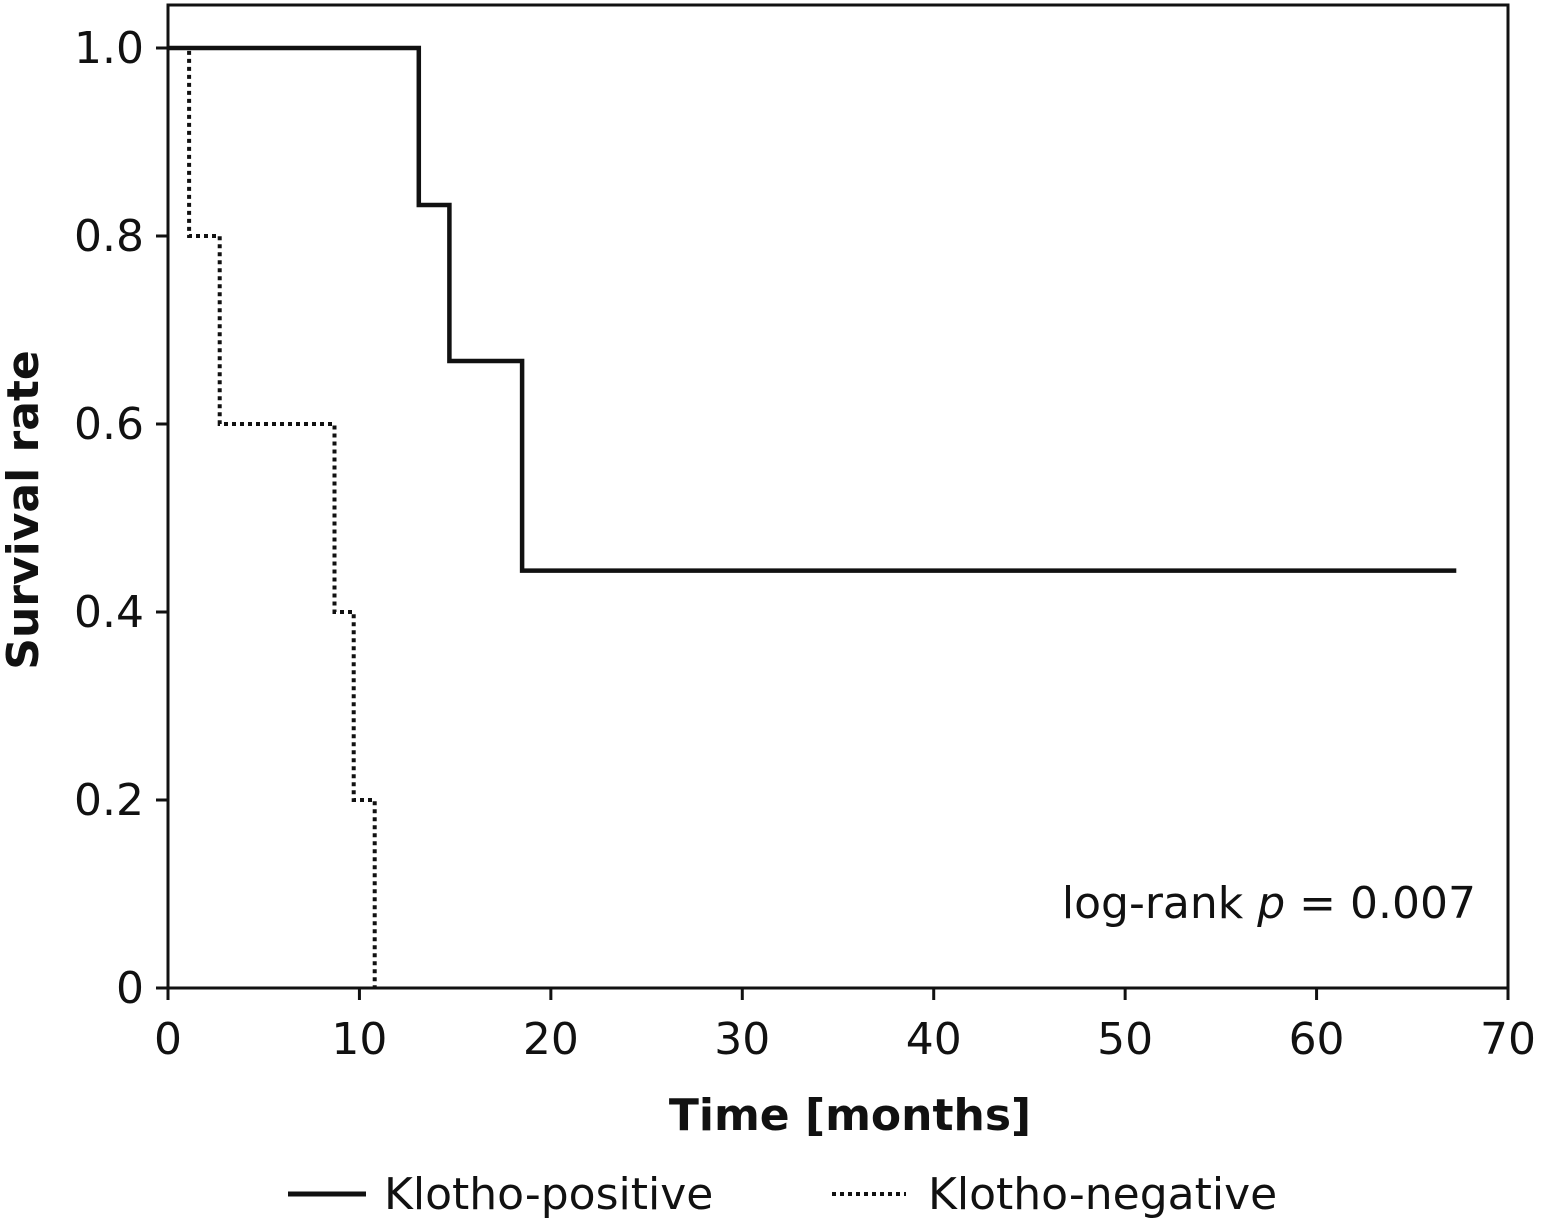 The width and height of the screenshot is (1550, 1222). I want to click on legend-label-klotho-negative: Klotho-negative, so click(1102, 1194).